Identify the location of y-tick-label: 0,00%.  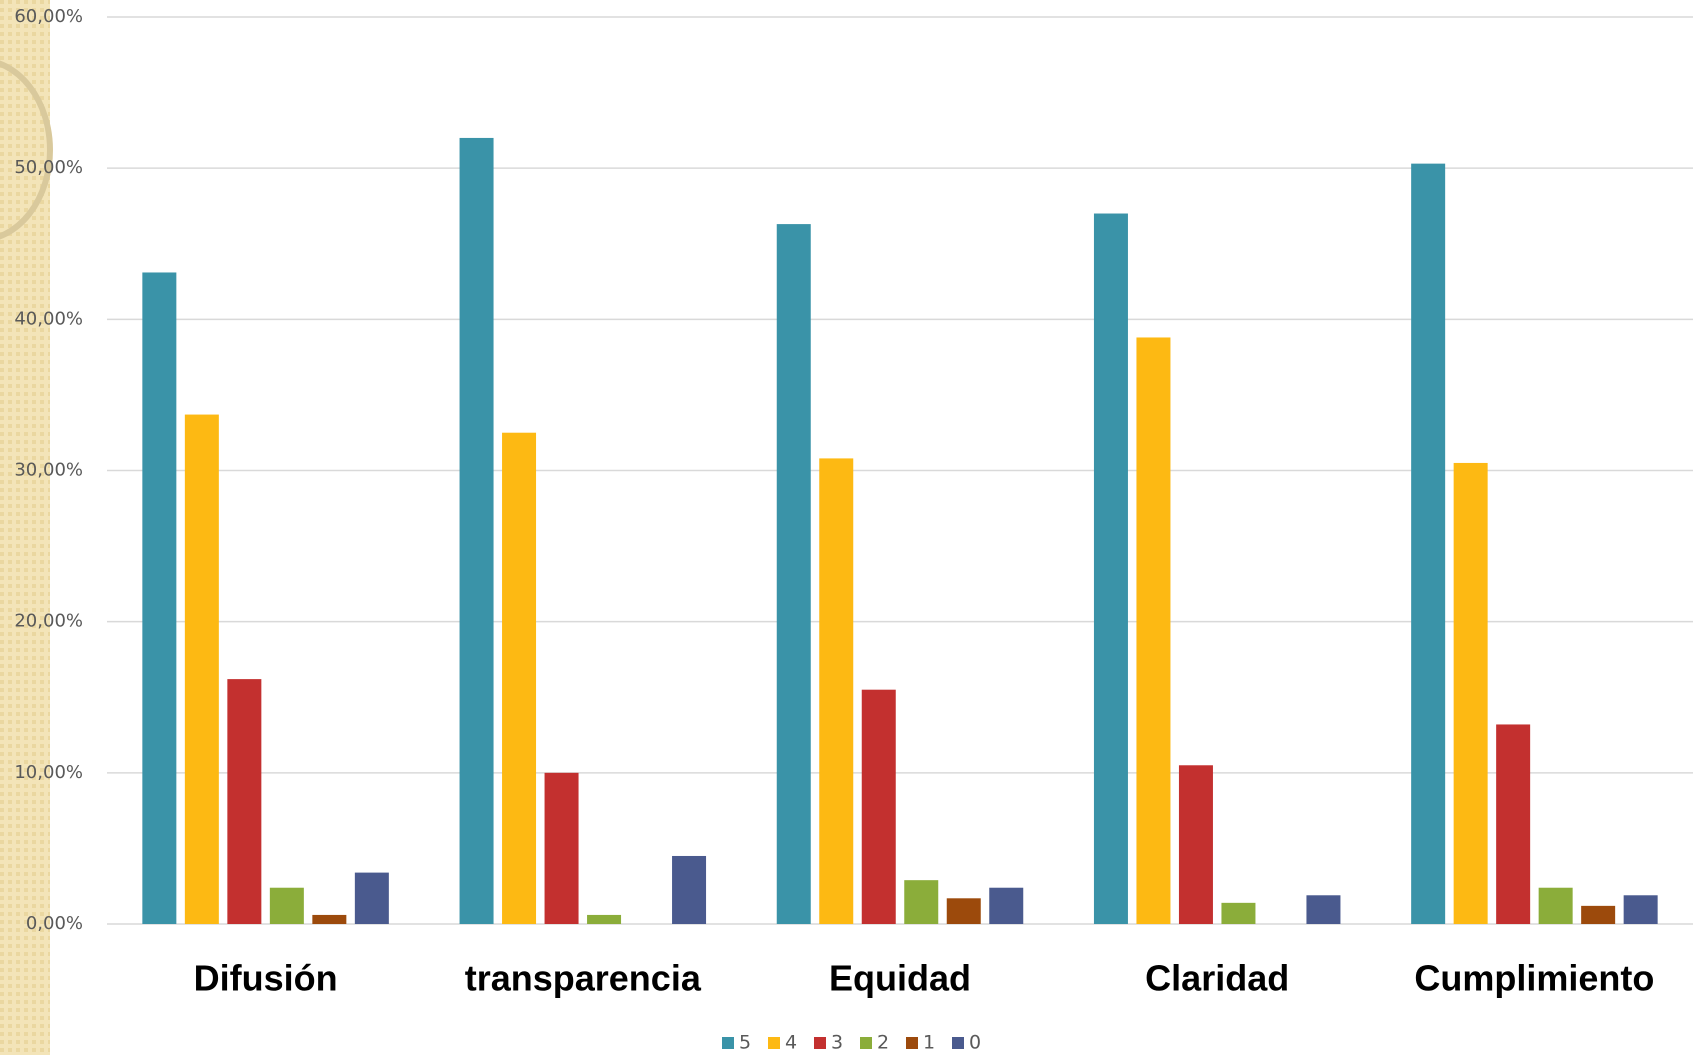
(54, 923).